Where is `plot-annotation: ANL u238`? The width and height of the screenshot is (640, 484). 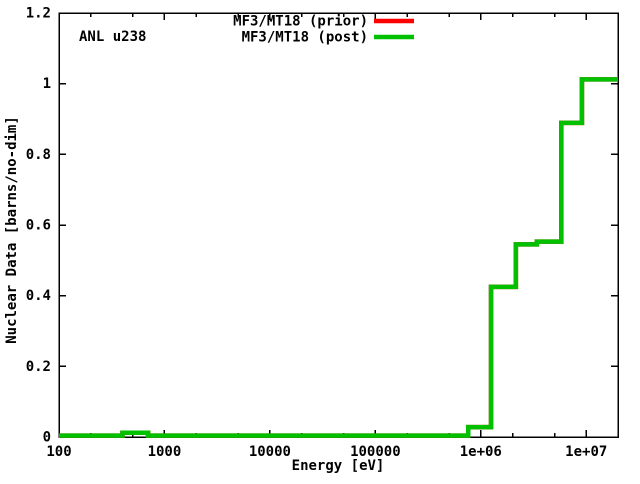
plot-annotation: ANL u238 is located at coordinates (112, 37).